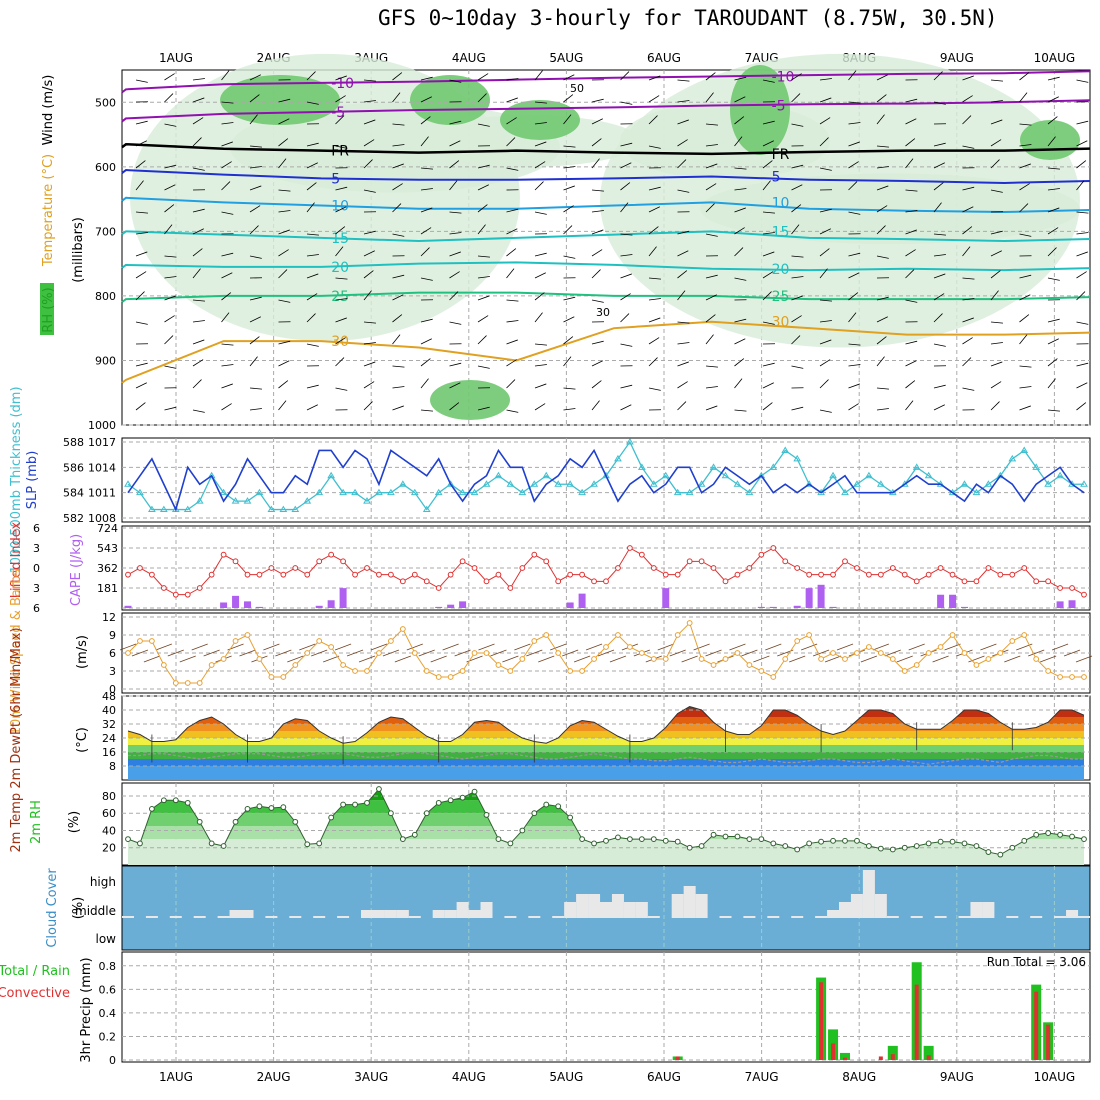  I want to click on y-axis-label-thickness: 1000-500mb Thickness (dm), so click(16, 479).